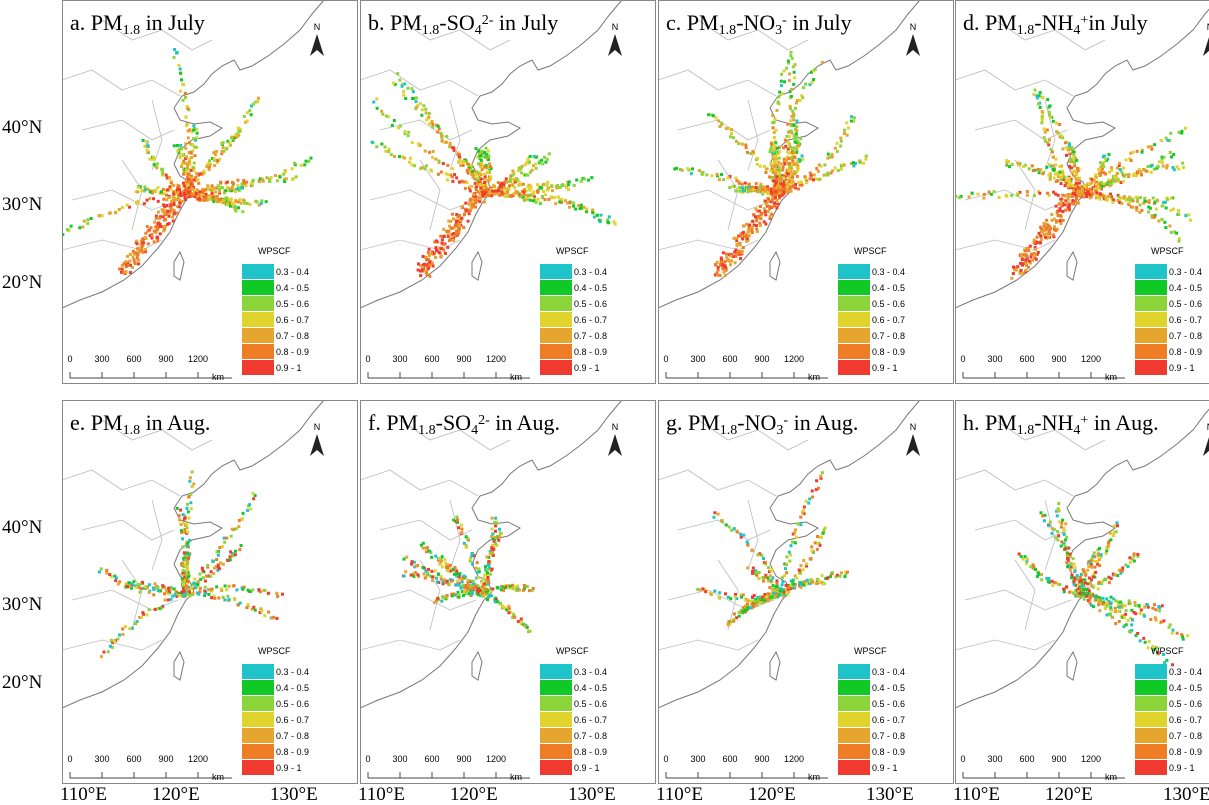 The image size is (1209, 805). I want to click on north-arrow, so click(1206, 45).